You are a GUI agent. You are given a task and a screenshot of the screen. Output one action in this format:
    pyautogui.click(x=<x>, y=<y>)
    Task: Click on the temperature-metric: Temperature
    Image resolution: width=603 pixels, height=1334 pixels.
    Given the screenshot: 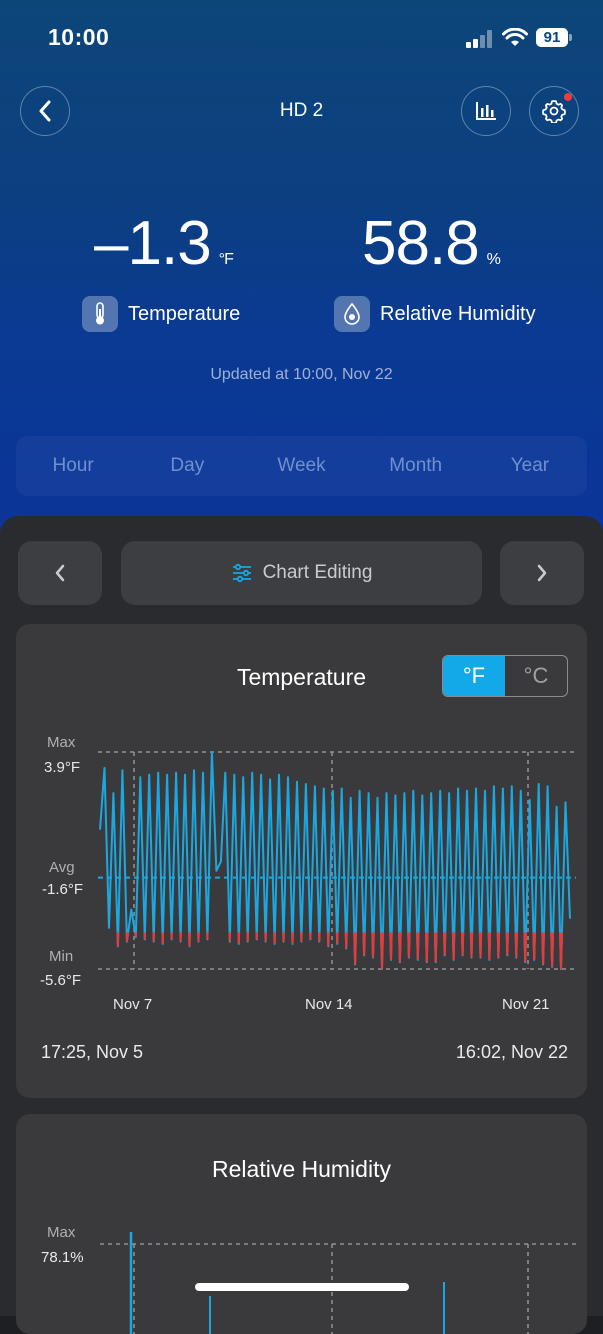 What is the action you would take?
    pyautogui.click(x=161, y=314)
    